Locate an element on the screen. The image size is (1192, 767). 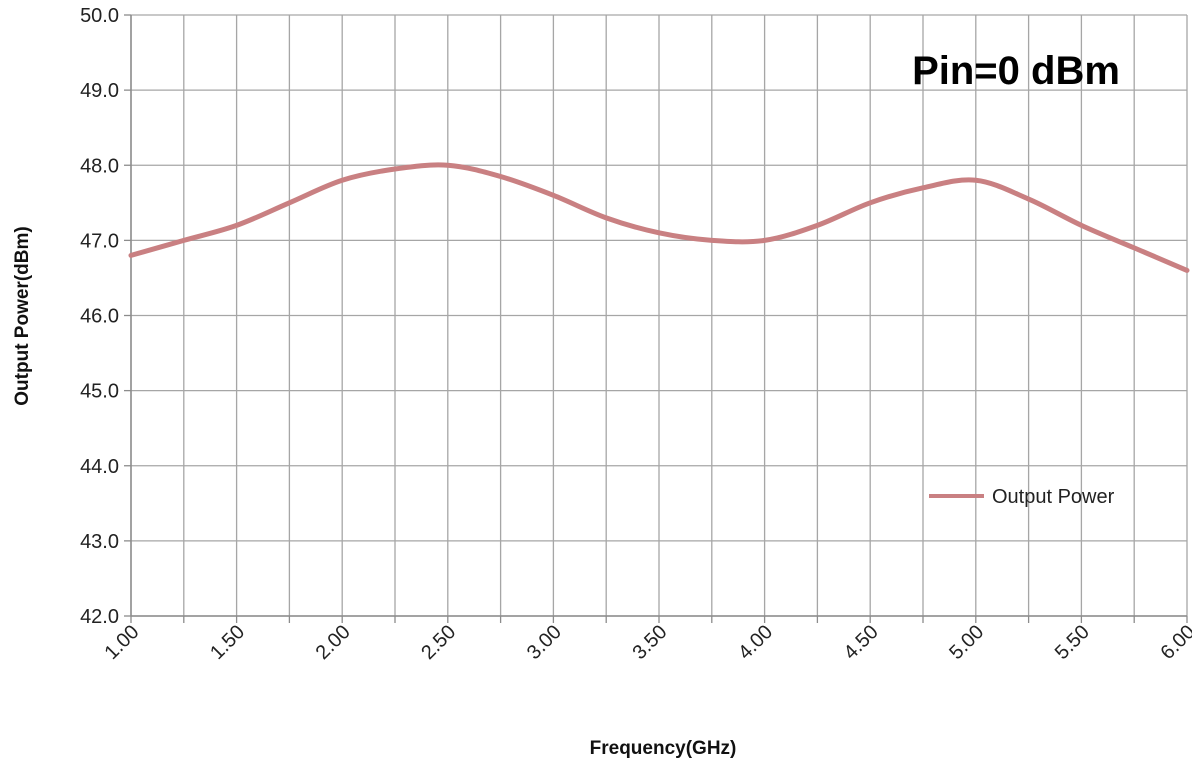
x-tick-label: 3.00 is located at coordinates (544, 642).